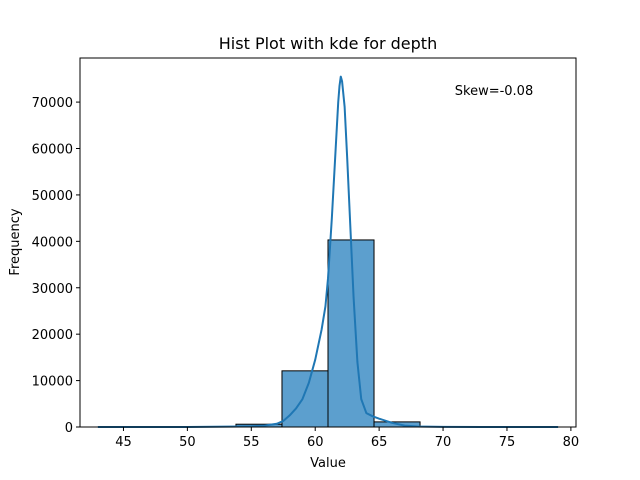  Describe the element at coordinates (52, 103) in the screenshot. I see `y-tick-label-70000: 70000` at that location.